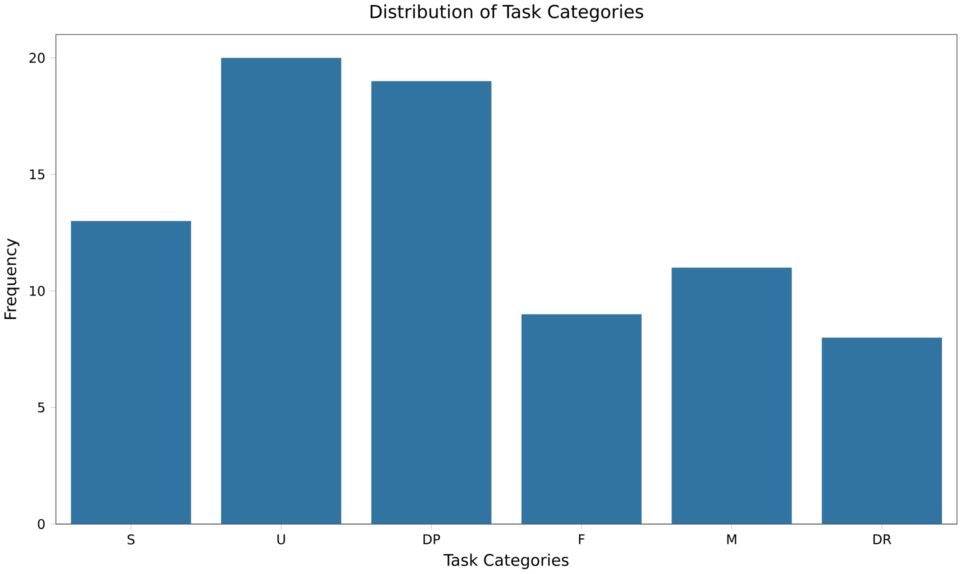 The height and width of the screenshot is (574, 960). I want to click on y-tick-label: 0, so click(41, 524).